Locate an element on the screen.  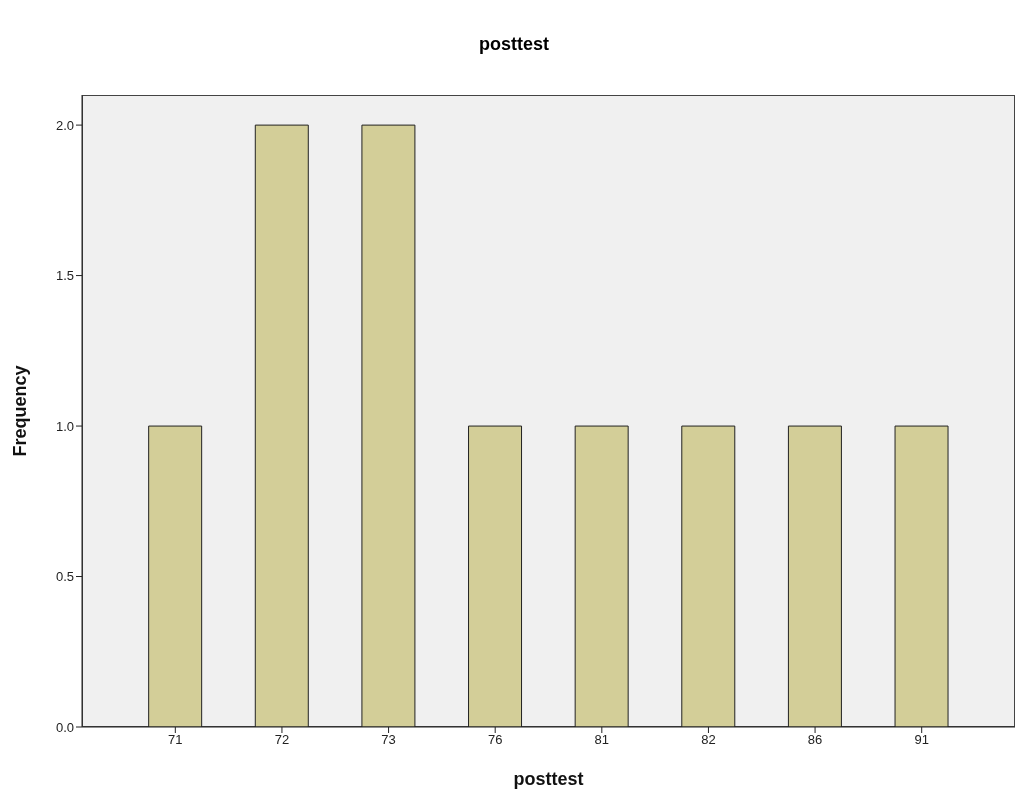
x-tick-label: 82 is located at coordinates (708, 740).